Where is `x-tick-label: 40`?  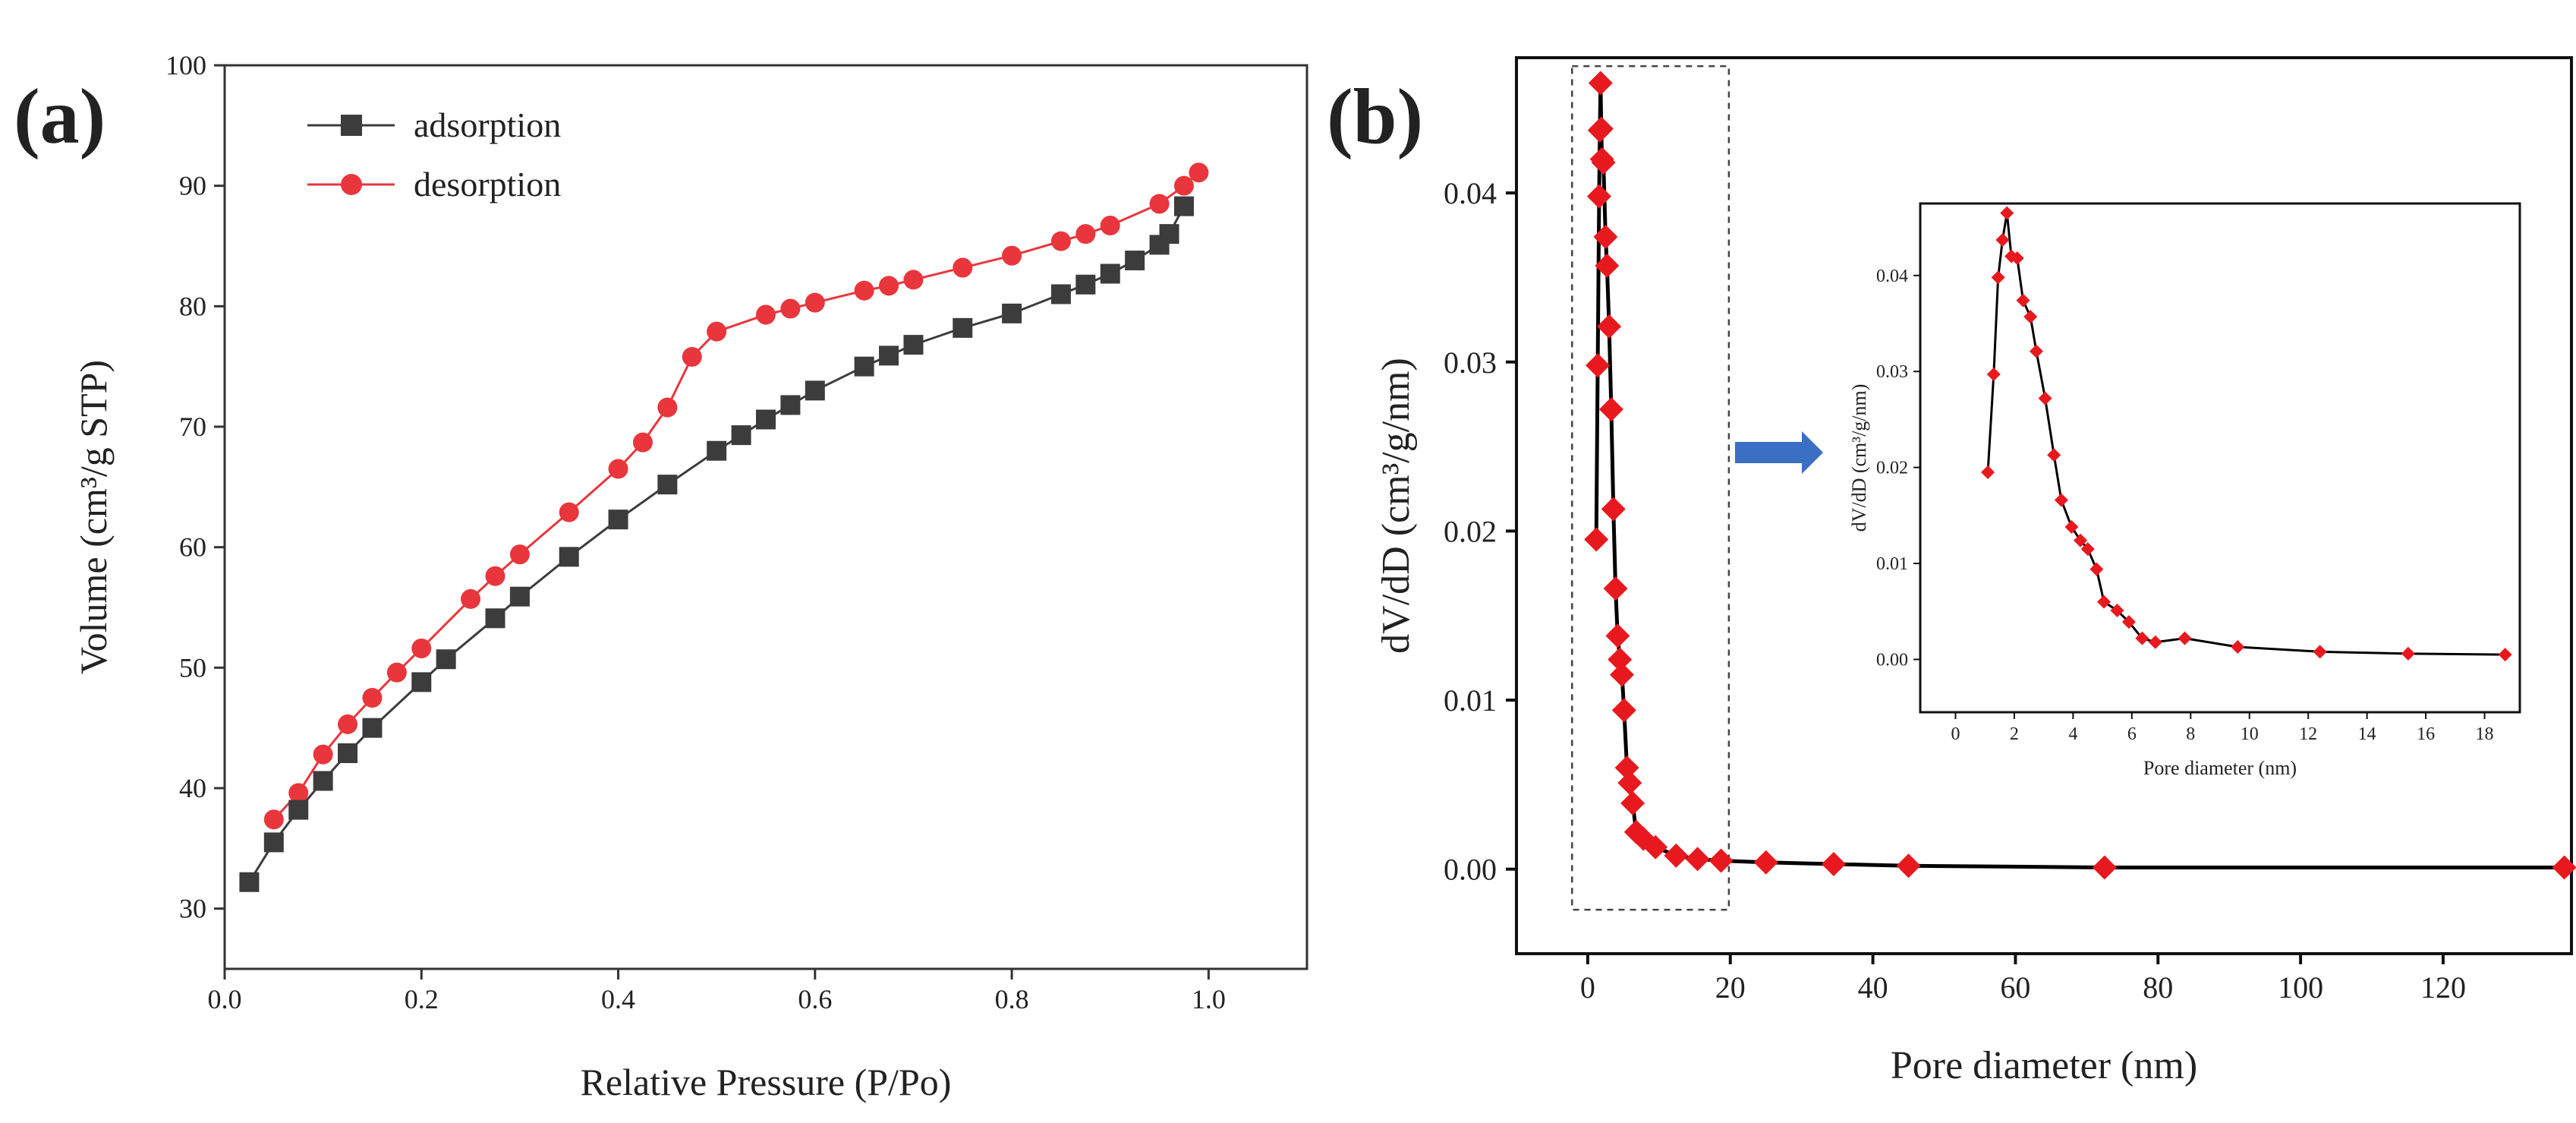
x-tick-label: 40 is located at coordinates (1873, 987).